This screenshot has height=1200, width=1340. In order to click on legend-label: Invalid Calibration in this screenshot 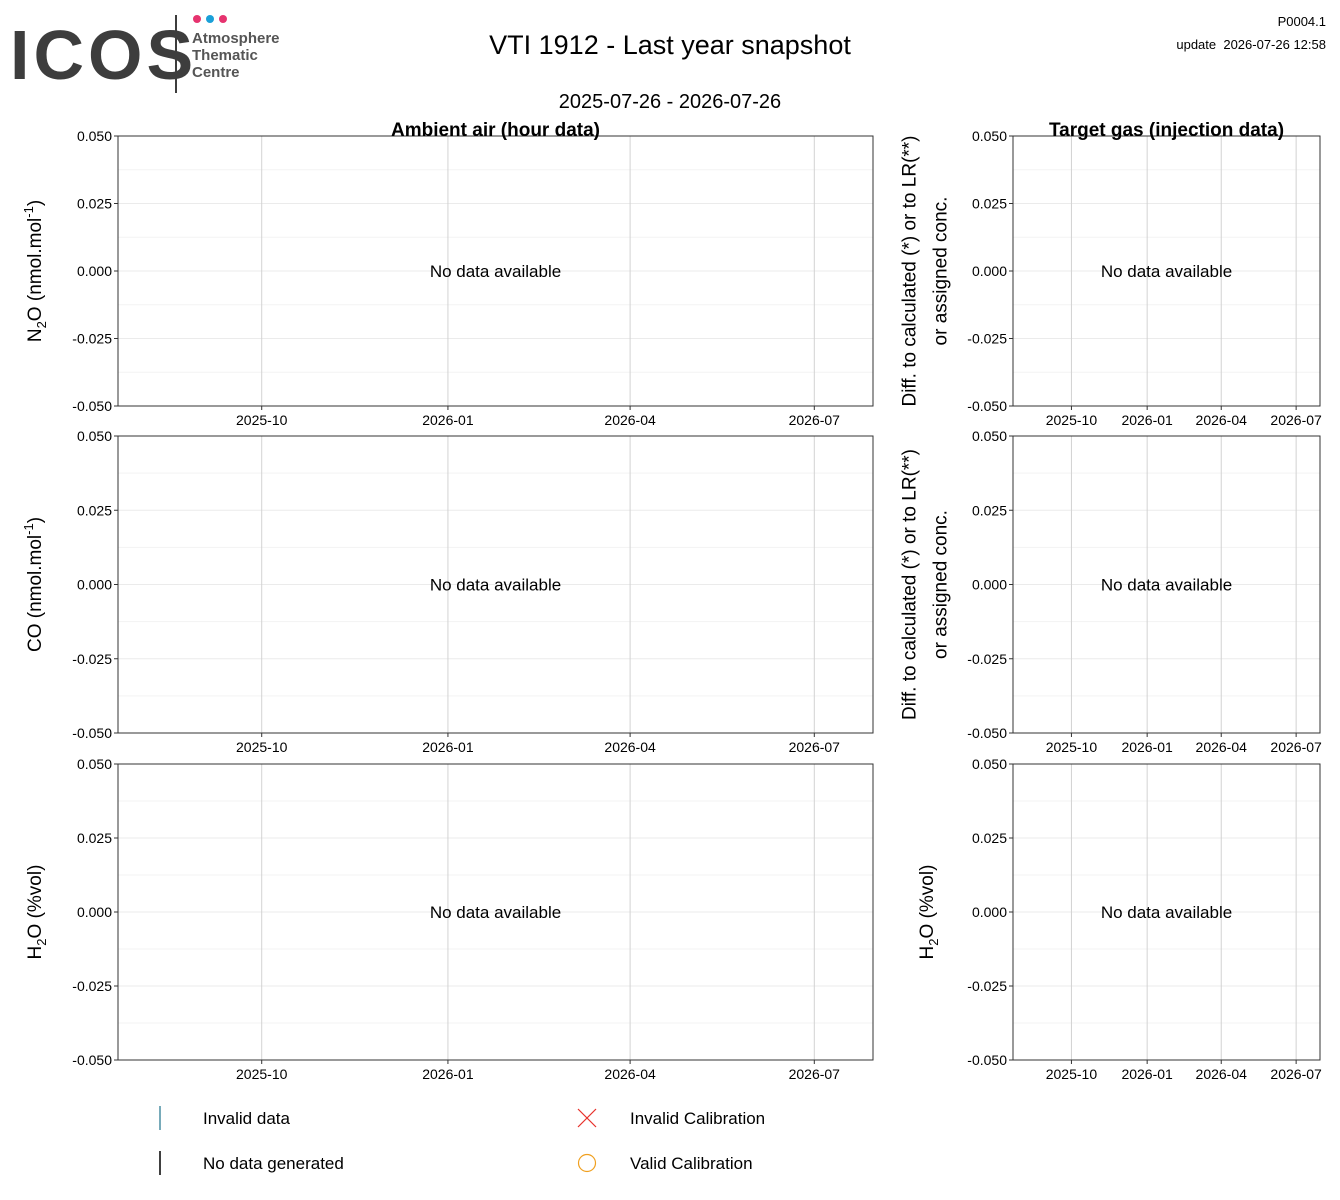, I will do `click(697, 1118)`.